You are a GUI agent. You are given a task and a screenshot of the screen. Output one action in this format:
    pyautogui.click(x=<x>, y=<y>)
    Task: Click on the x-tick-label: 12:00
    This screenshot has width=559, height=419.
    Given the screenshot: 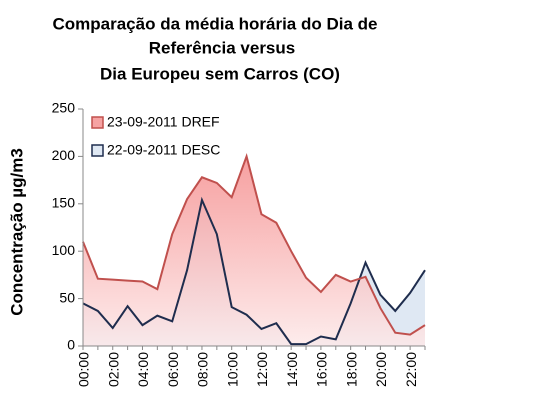 What is the action you would take?
    pyautogui.click(x=262, y=369)
    